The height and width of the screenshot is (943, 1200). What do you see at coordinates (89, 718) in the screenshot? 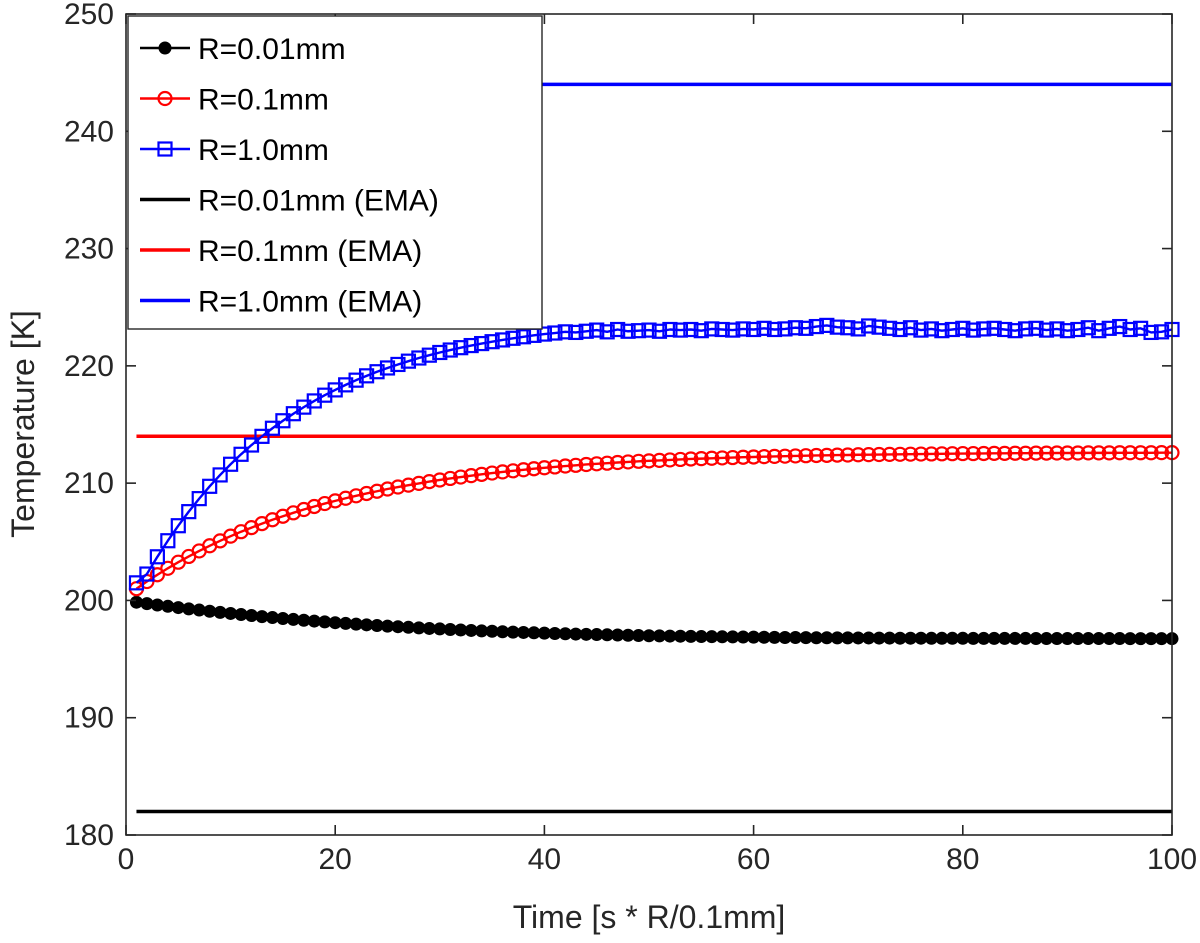
I see `y-tick-label: 190` at bounding box center [89, 718].